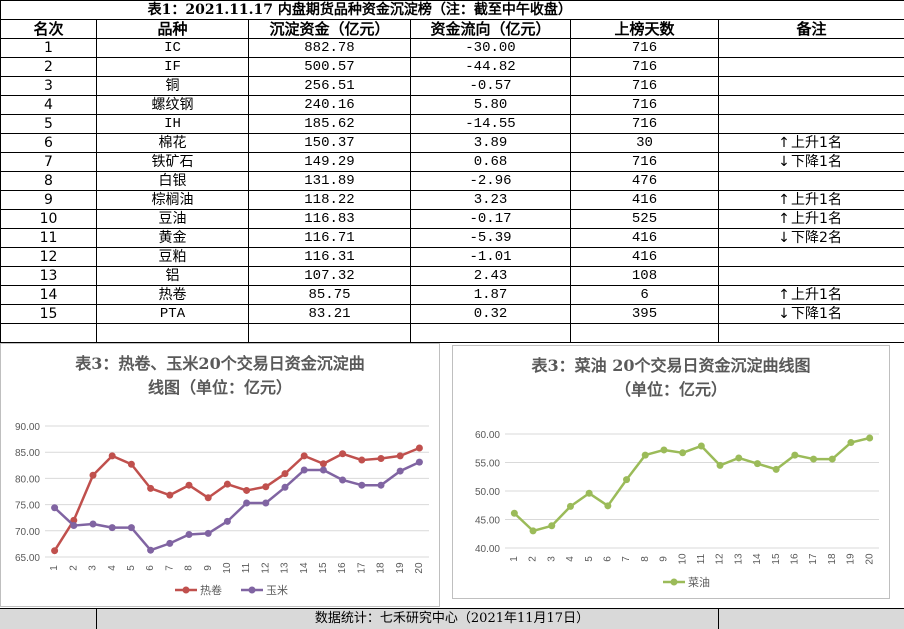 This screenshot has height=629, width=904. Describe the element at coordinates (73, 568) in the screenshot. I see `x-tick-label: 2` at that location.